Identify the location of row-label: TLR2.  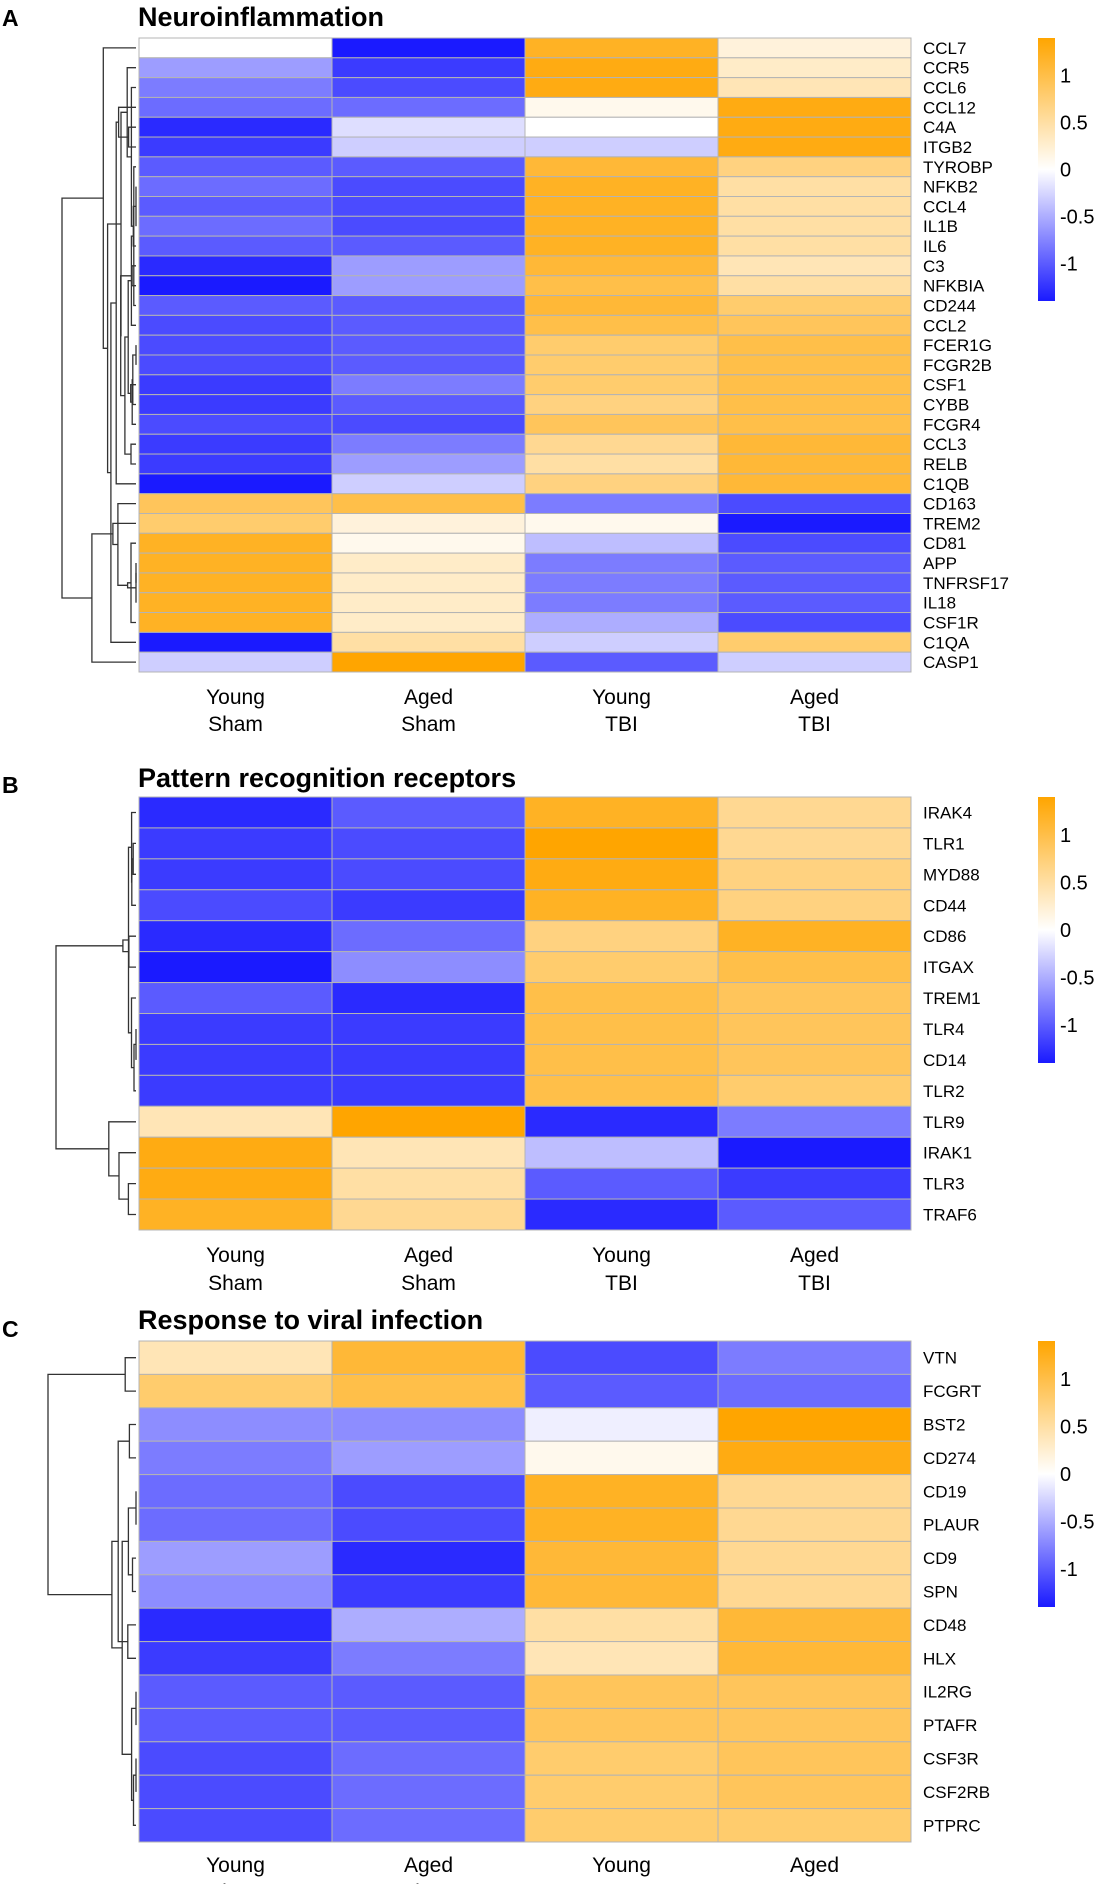
(944, 1091).